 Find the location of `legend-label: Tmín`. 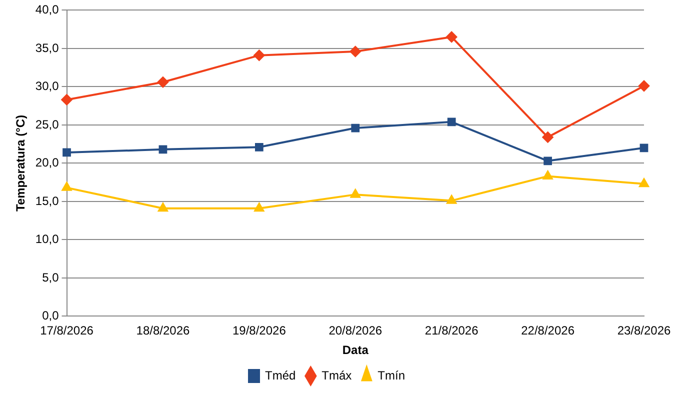

legend-label: Tmín is located at coordinates (392, 375).